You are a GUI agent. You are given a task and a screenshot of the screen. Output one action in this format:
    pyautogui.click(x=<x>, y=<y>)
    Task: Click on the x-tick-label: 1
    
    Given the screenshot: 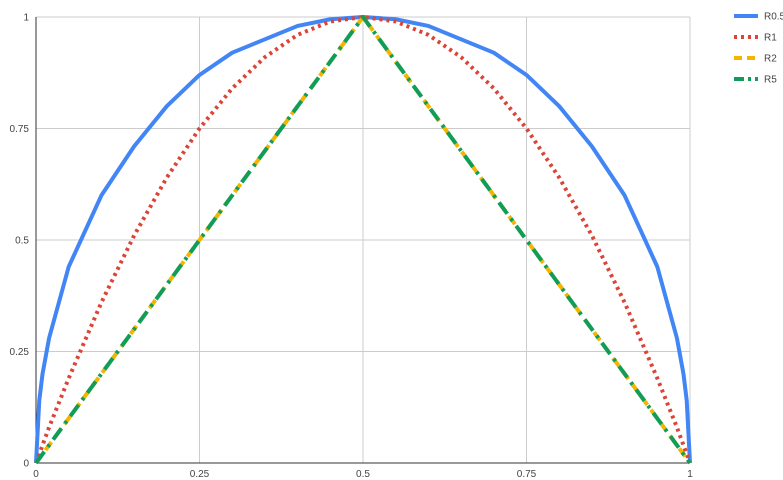 What is the action you would take?
    pyautogui.click(x=690, y=474)
    